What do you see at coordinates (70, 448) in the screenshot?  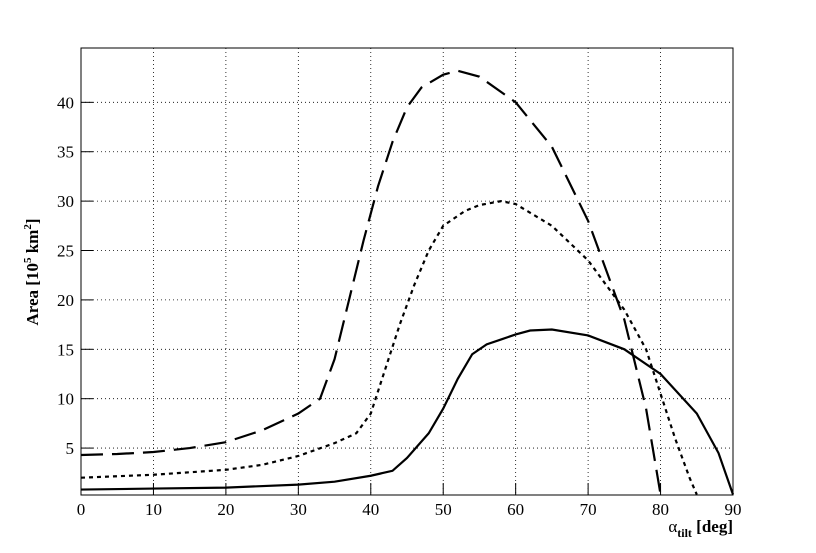 I see `y-tick-label: 5` at bounding box center [70, 448].